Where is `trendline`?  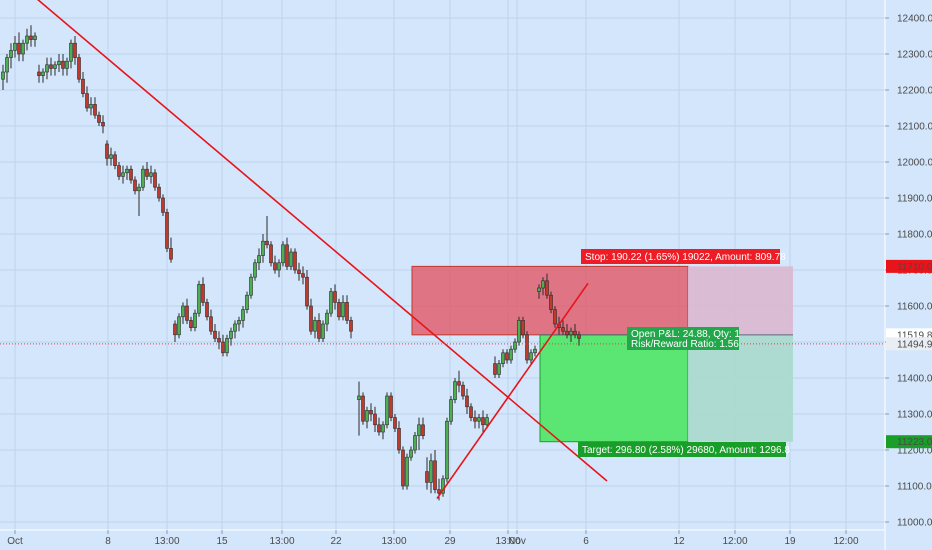
trendline is located at coordinates (512, 391).